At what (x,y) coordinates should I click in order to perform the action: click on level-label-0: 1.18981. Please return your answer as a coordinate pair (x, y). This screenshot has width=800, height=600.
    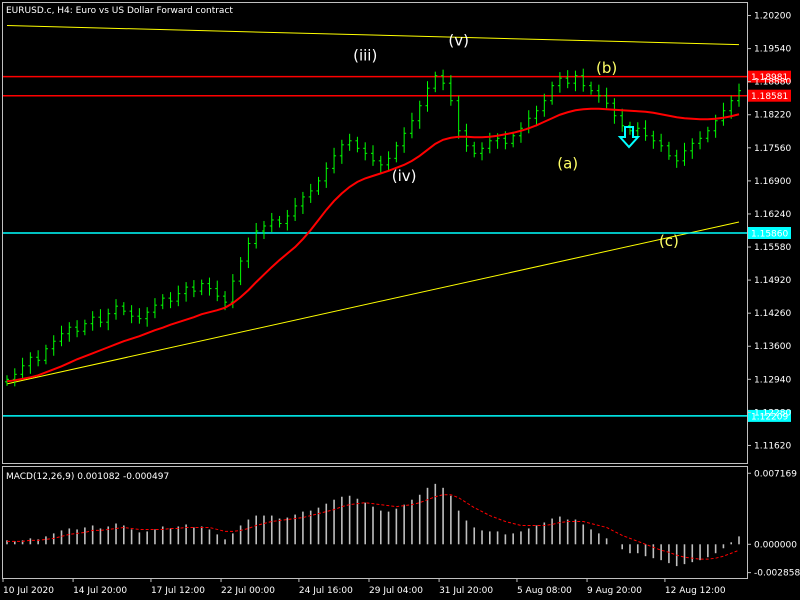
    Looking at the image, I should click on (769, 78).